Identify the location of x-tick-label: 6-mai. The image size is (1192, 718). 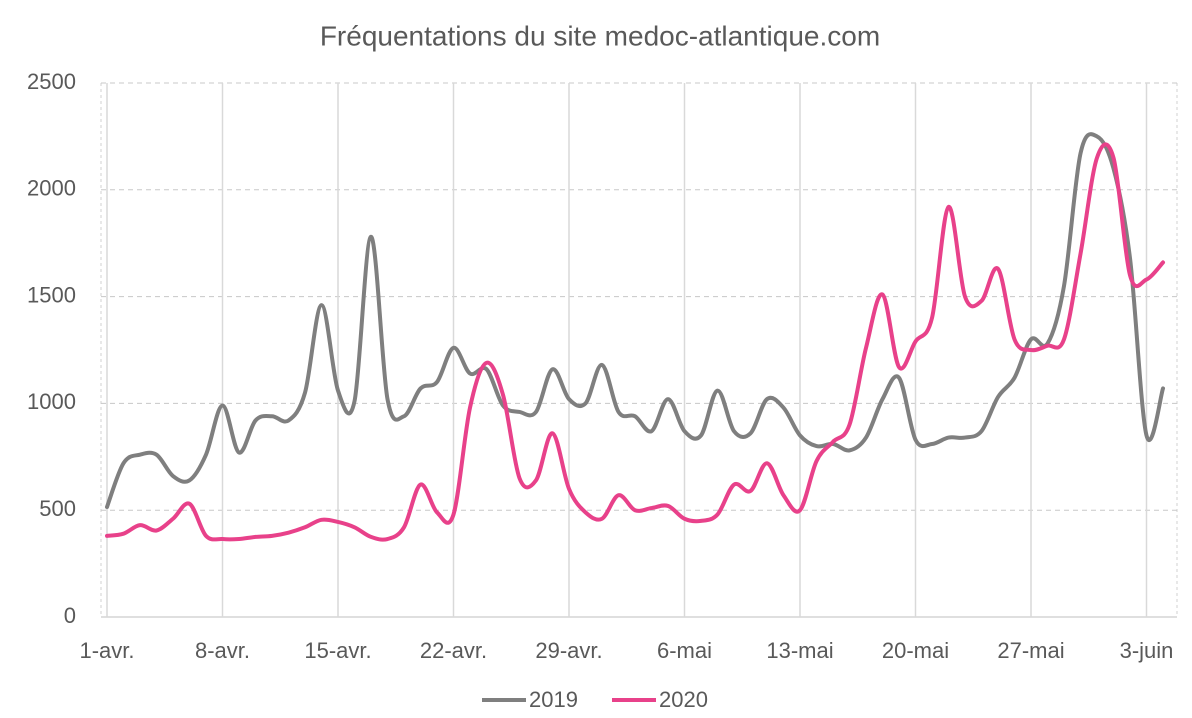
(684, 650).